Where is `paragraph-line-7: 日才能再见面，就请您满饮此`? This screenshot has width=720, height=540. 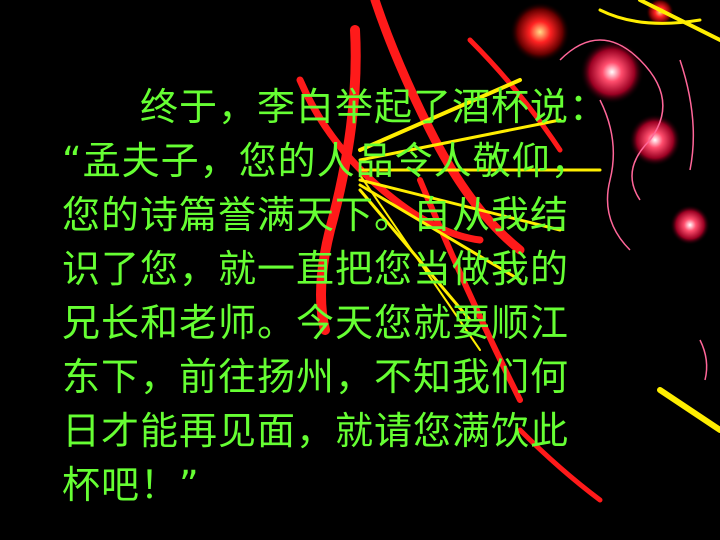 paragraph-line-7: 日才能再见面，就请您满饮此 is located at coordinates (316, 431).